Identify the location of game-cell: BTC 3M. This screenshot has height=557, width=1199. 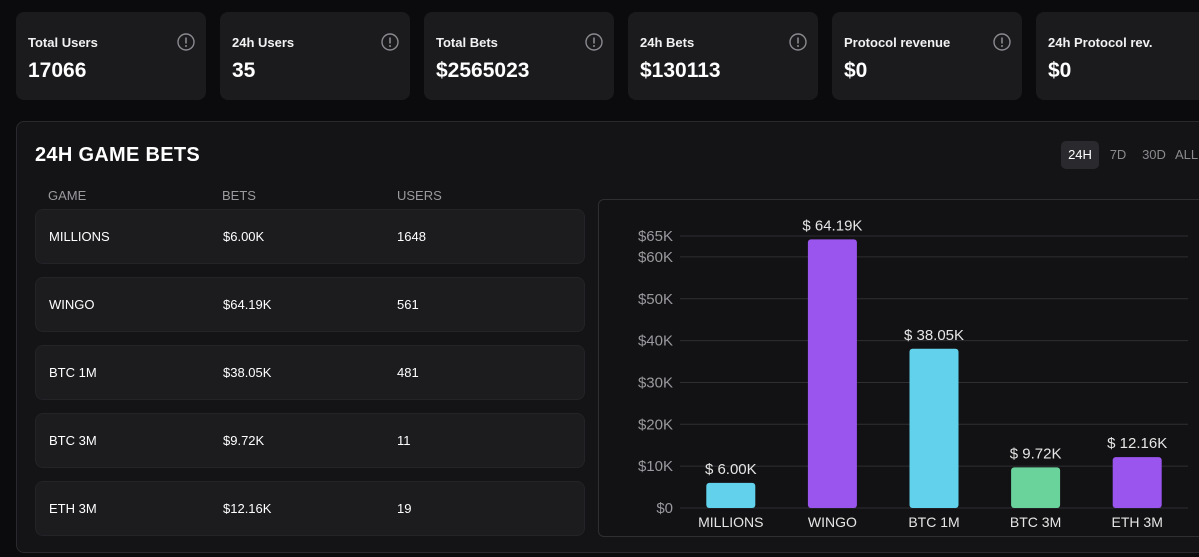
(73, 440).